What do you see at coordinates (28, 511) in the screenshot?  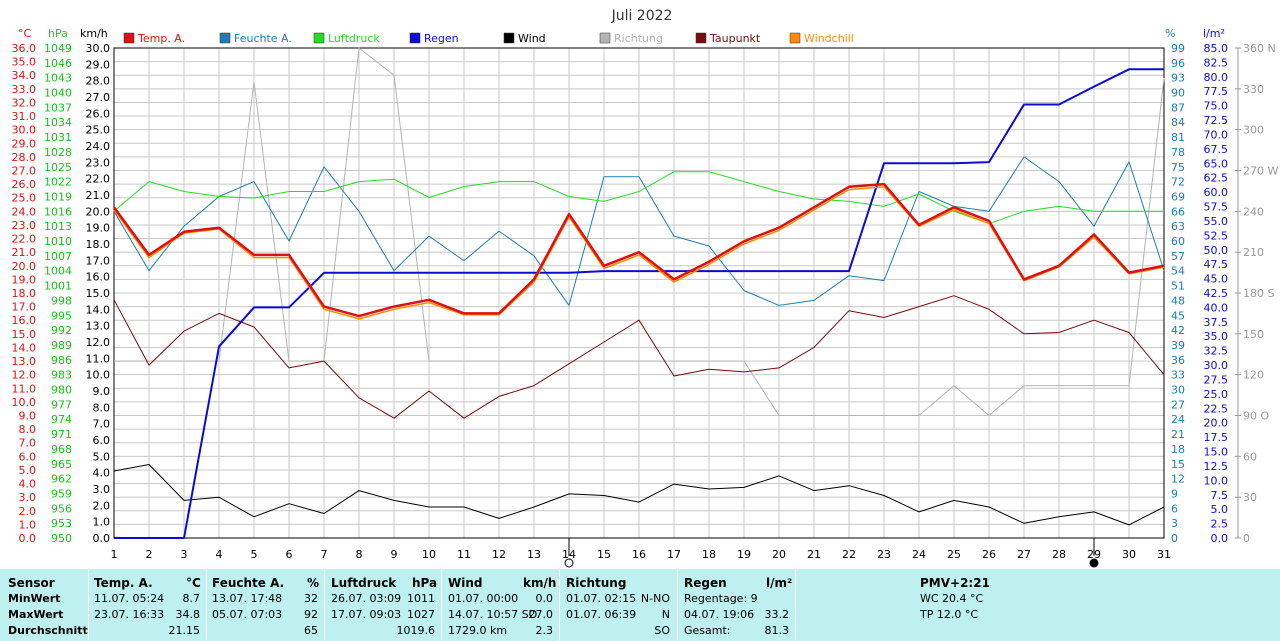 I see `temp-tick-label: 2.0` at bounding box center [28, 511].